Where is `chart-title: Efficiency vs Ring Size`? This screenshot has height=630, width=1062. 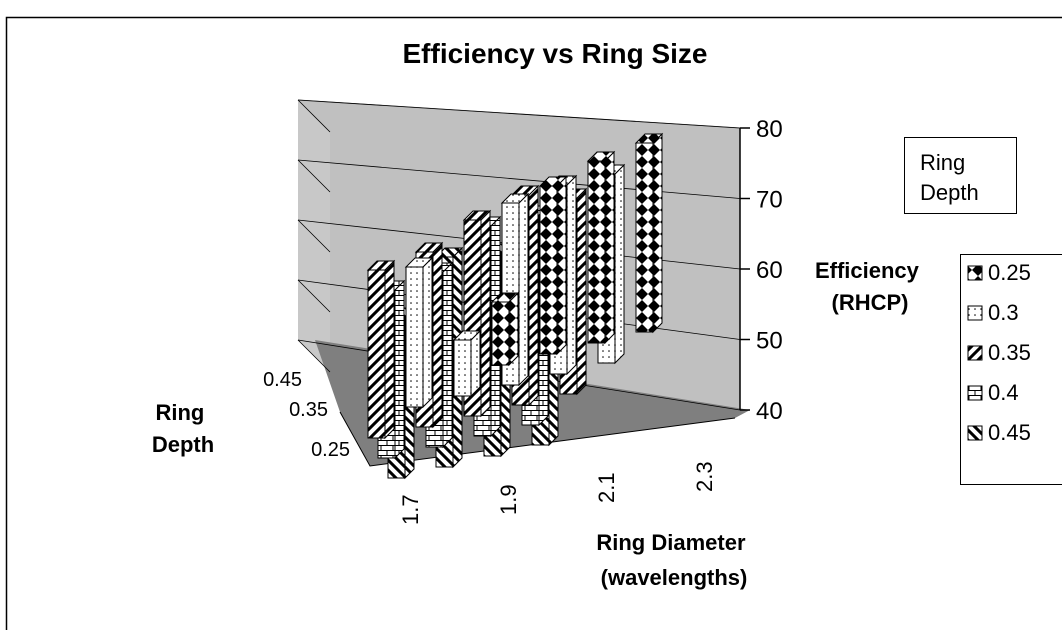 chart-title: Efficiency vs Ring Size is located at coordinates (555, 53).